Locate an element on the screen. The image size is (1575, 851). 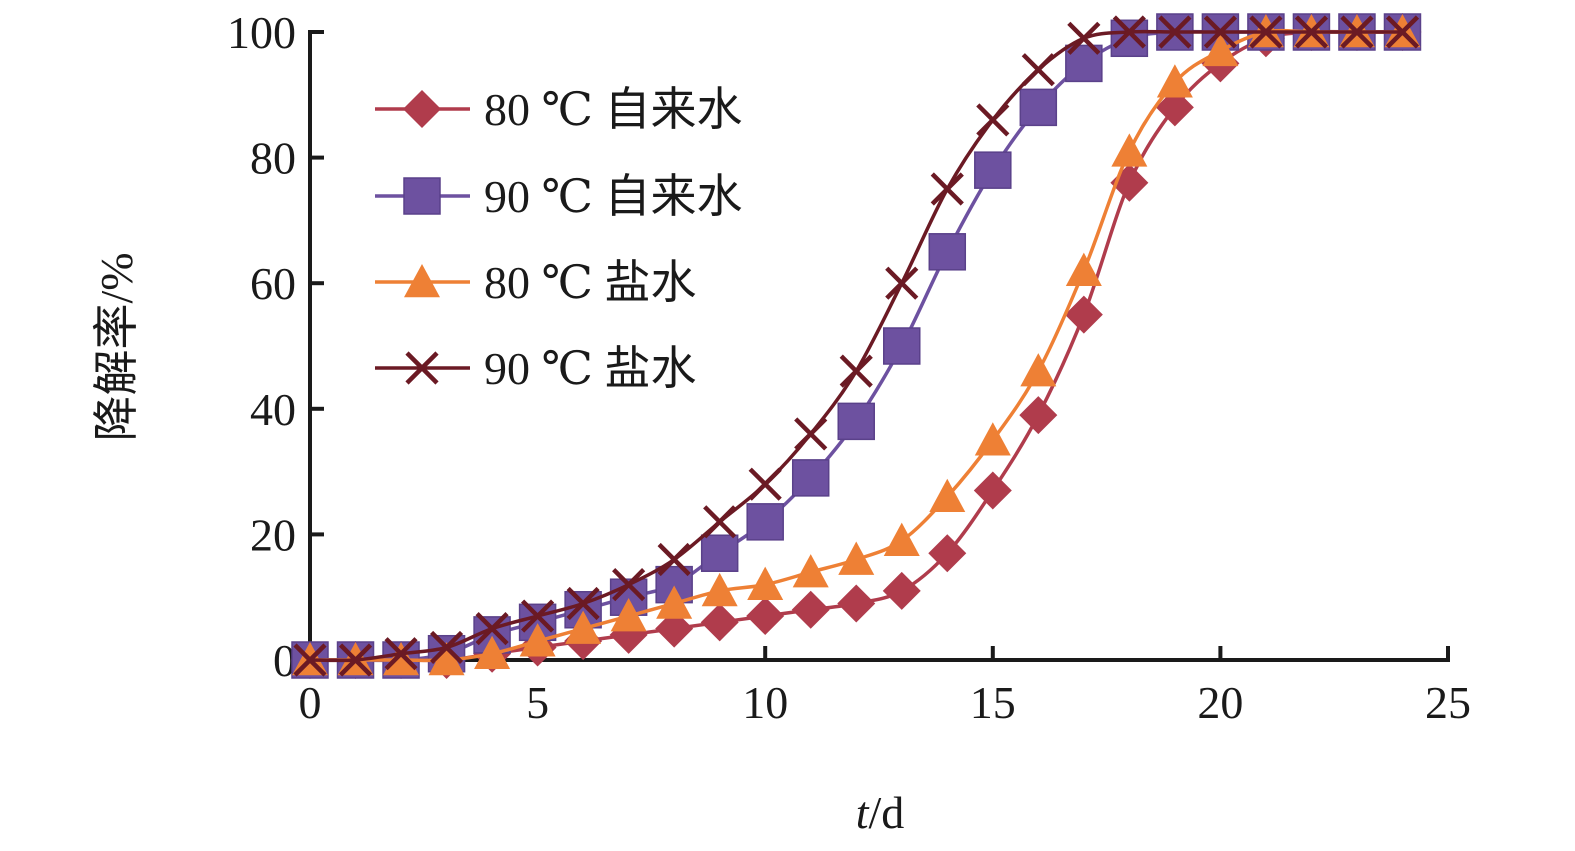
legend-item-4: 90 ℃ 盐水 is located at coordinates (535, 368).